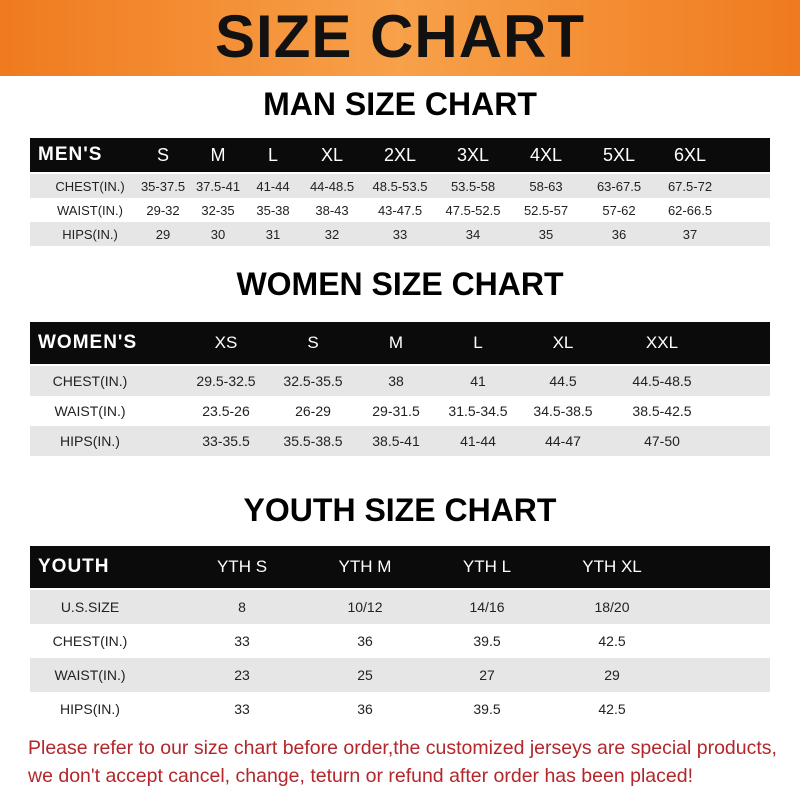 The height and width of the screenshot is (800, 800). I want to click on value-cell: 44-47, so click(563, 441).